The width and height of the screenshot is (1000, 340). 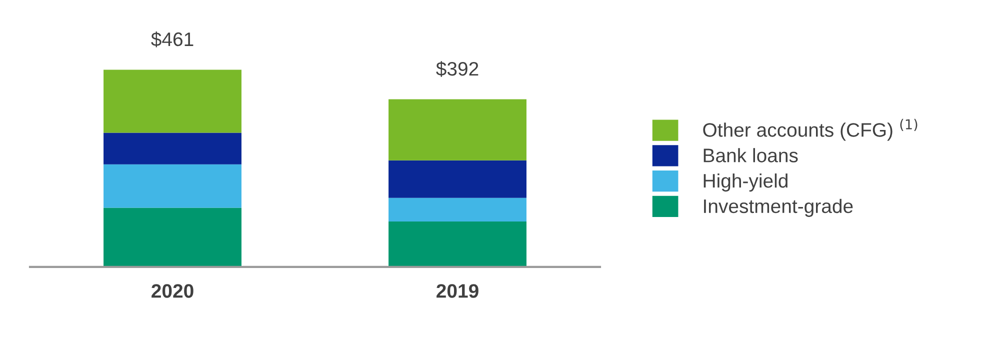 What do you see at coordinates (751, 155) in the screenshot?
I see `legend-label: Bank loans` at bounding box center [751, 155].